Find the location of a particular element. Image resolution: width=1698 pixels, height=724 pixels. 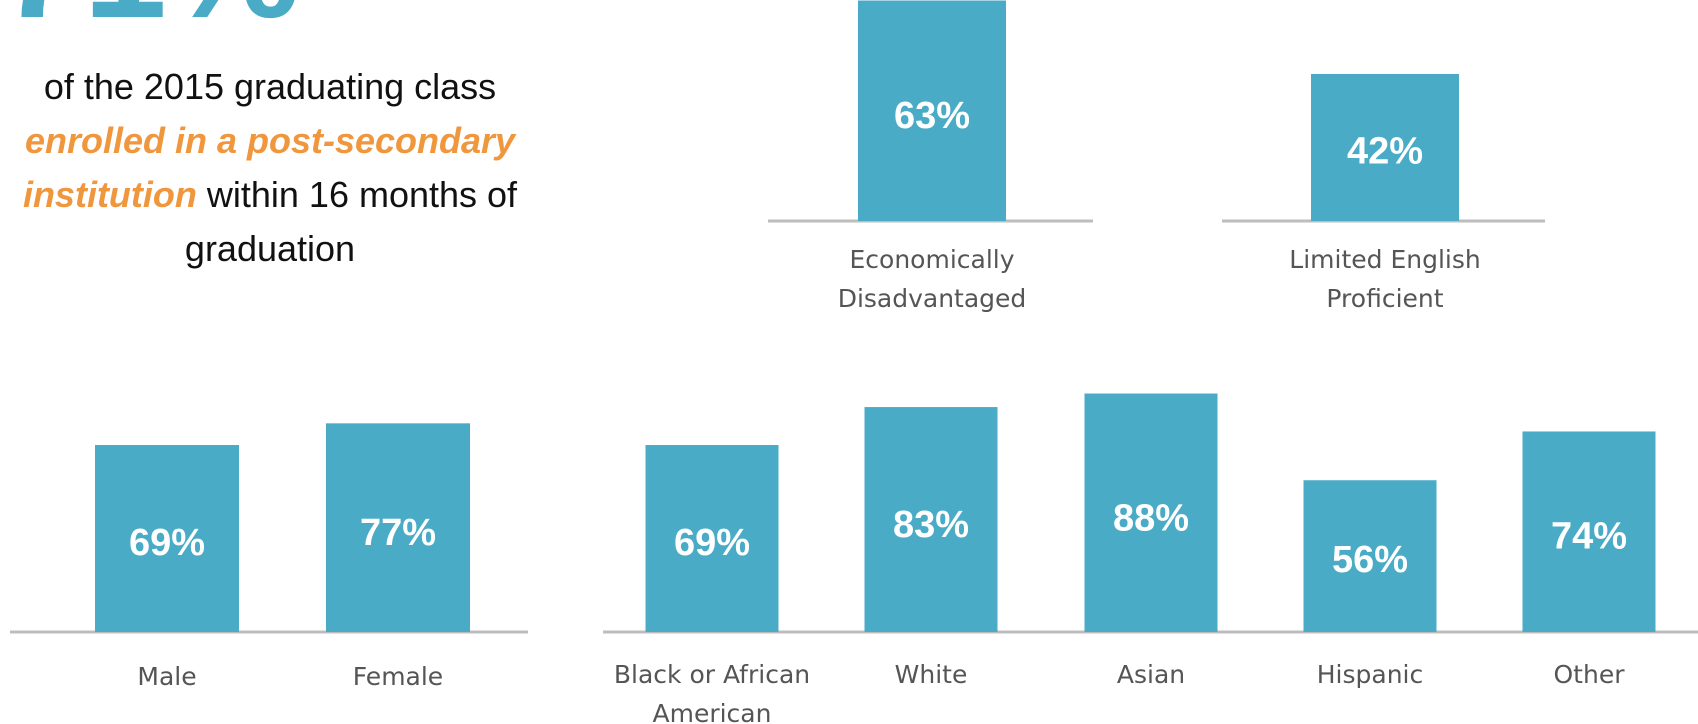

statement-emphasis-1: enrolled in a post-secondary is located at coordinates (270, 140).